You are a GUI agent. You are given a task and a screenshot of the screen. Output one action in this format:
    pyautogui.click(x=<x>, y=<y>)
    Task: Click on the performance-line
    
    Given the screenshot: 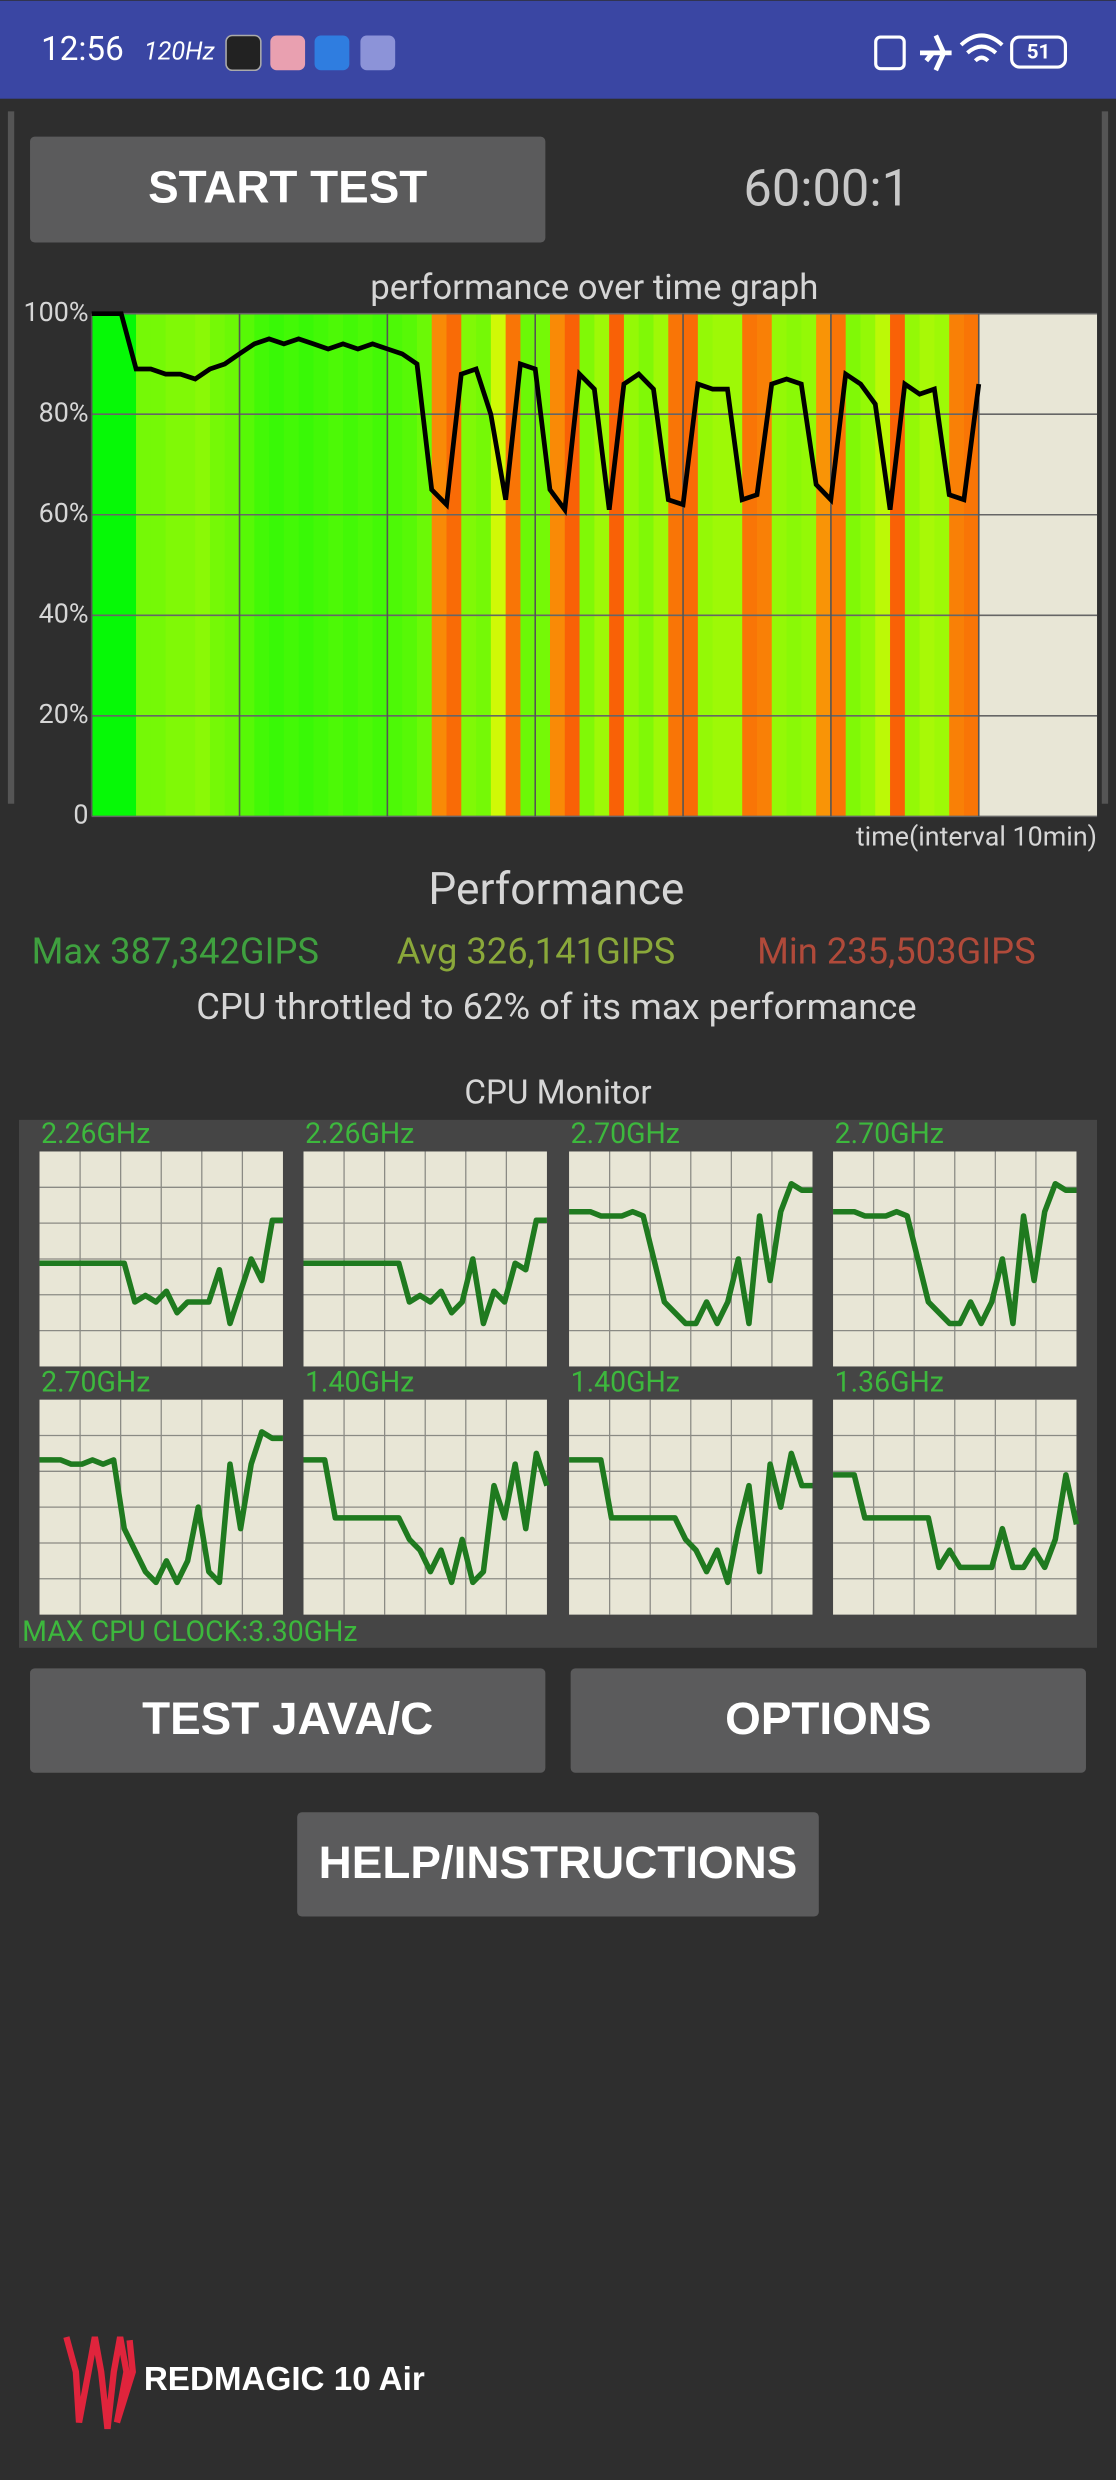 What is the action you would take?
    pyautogui.click(x=536, y=413)
    